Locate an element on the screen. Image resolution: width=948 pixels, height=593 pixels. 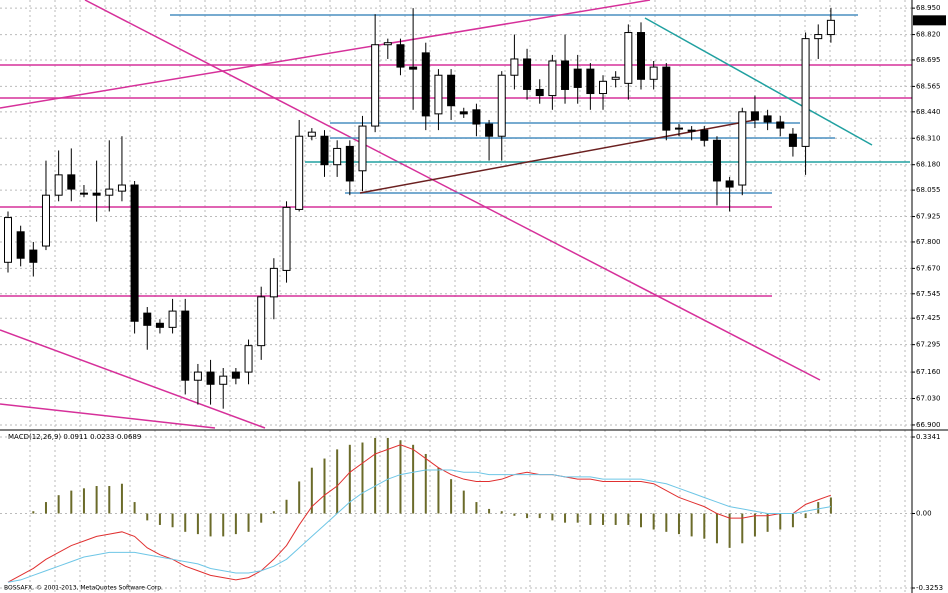
y-tick-label: 68.820 is located at coordinates (928, 35).